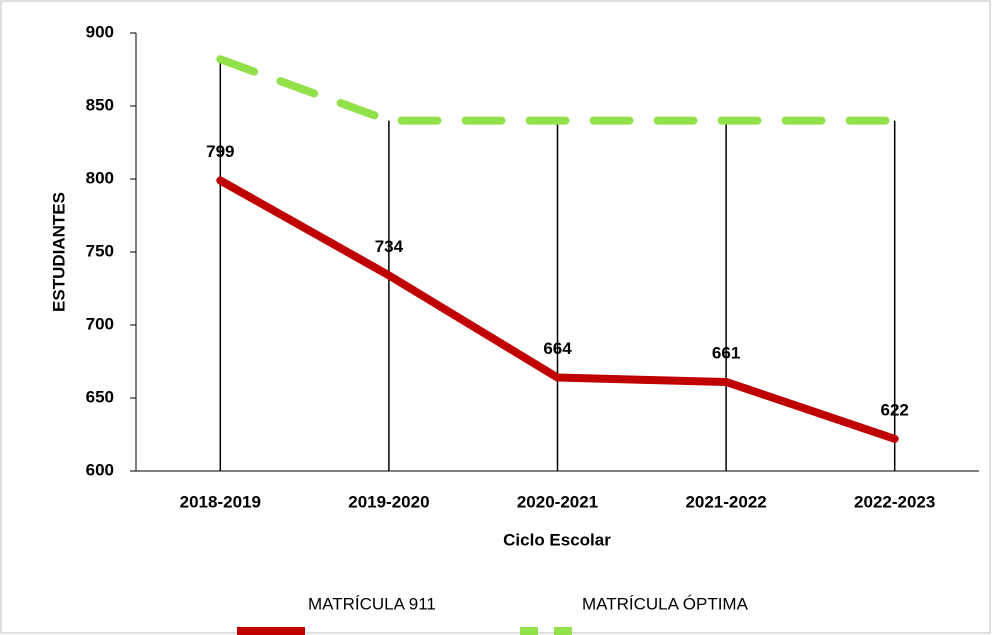 The image size is (992, 635). I want to click on y-tick-label: 750, so click(100, 250).